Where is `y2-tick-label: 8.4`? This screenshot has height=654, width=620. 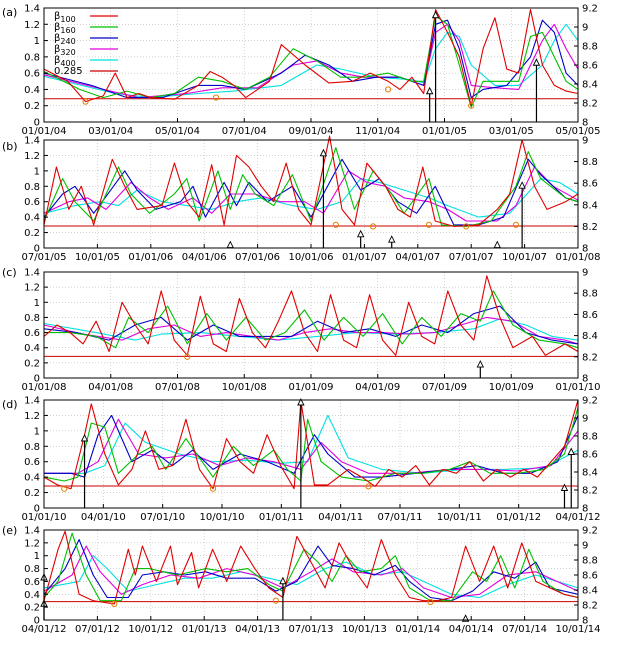
y2-tick-label: 8.4 is located at coordinates (590, 85).